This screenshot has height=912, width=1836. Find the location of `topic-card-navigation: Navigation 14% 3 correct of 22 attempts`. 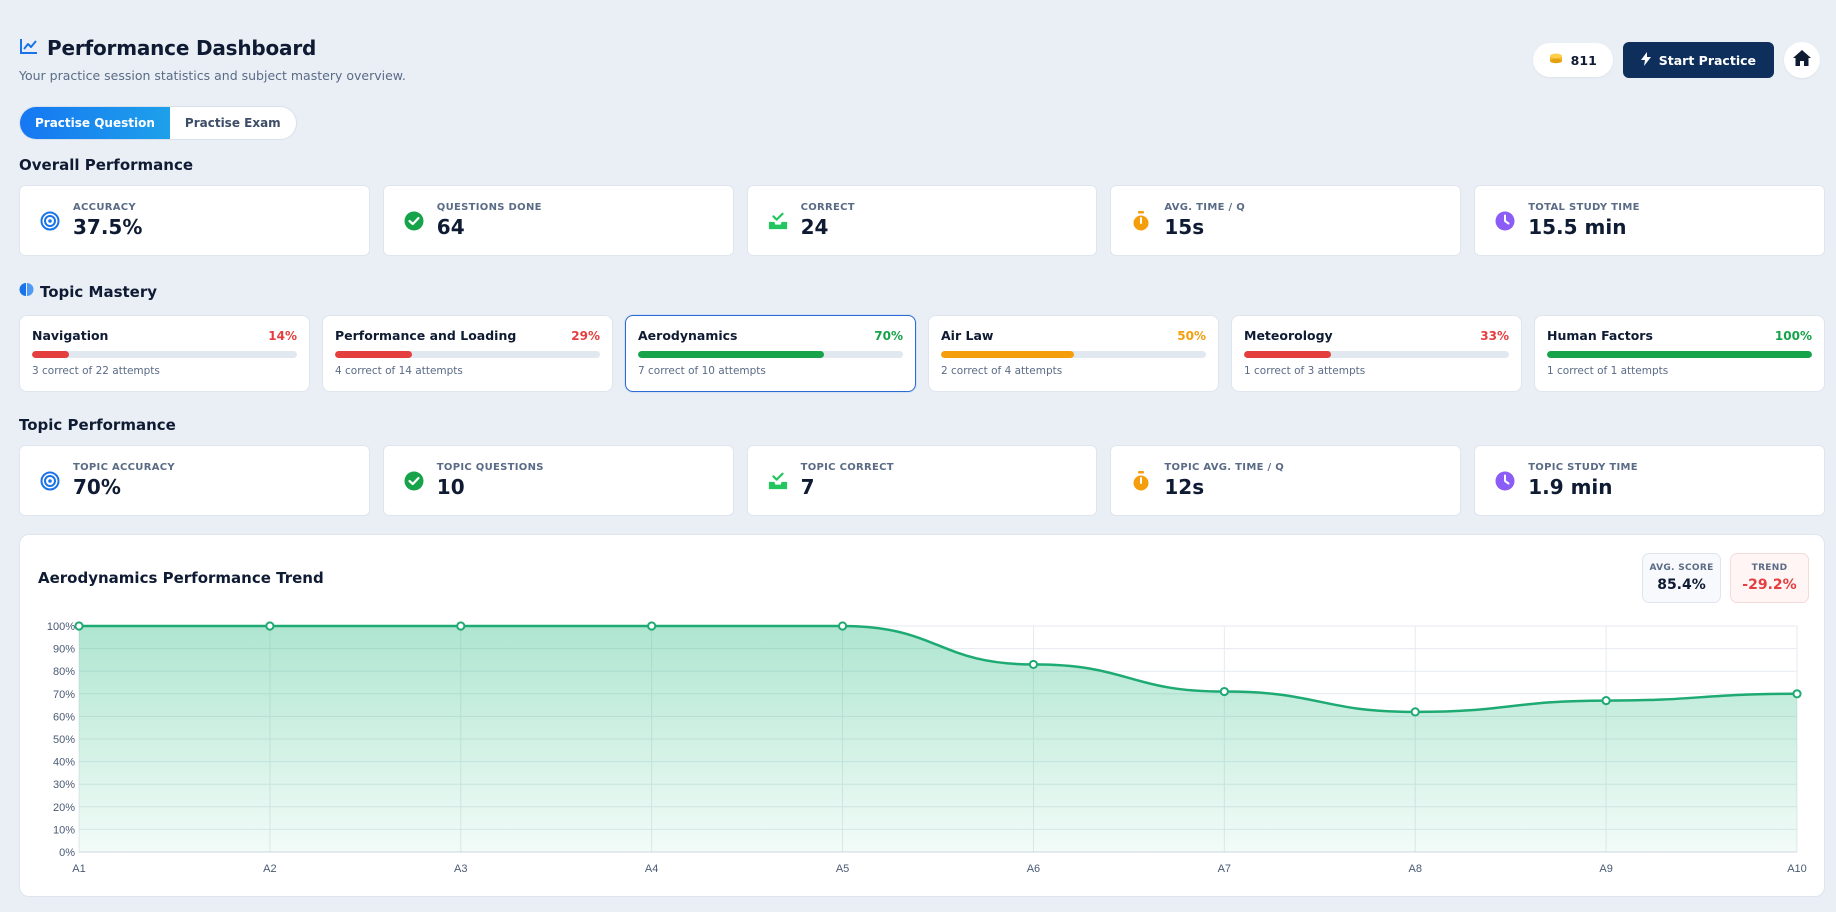

topic-card-navigation: Navigation 14% 3 correct of 22 attempts is located at coordinates (164, 353).